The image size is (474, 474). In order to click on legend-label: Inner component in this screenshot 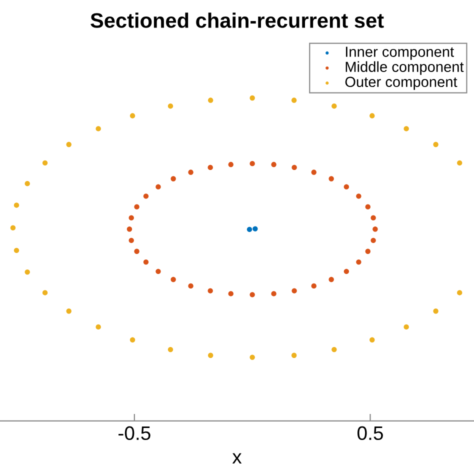, I will do `click(400, 53)`.